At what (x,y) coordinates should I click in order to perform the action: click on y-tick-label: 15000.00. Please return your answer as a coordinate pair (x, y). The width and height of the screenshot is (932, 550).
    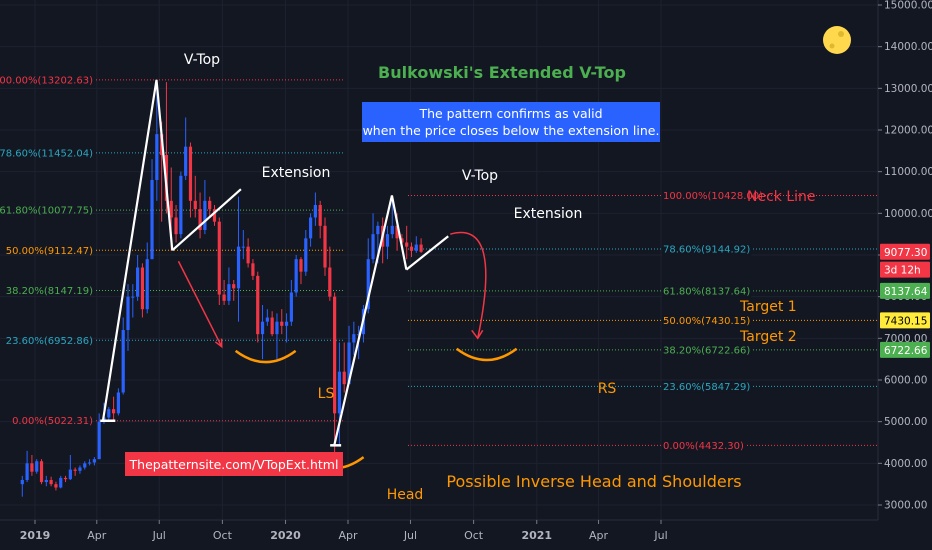
    Looking at the image, I should click on (908, 5).